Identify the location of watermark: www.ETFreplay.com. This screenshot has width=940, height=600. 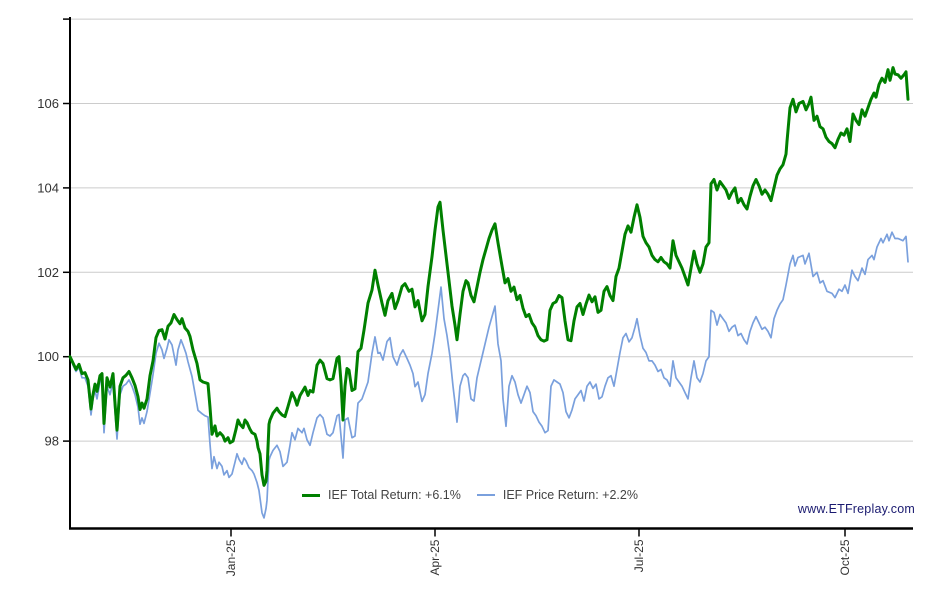
(856, 509).